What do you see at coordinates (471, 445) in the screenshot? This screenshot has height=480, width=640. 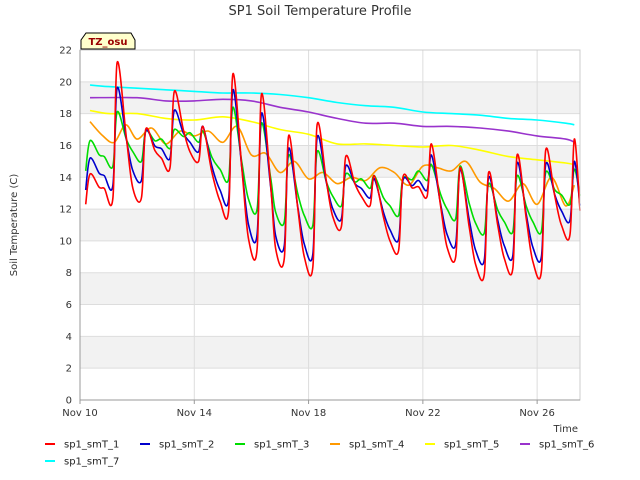 I see `legend-label: sp1_smT_5` at bounding box center [471, 445].